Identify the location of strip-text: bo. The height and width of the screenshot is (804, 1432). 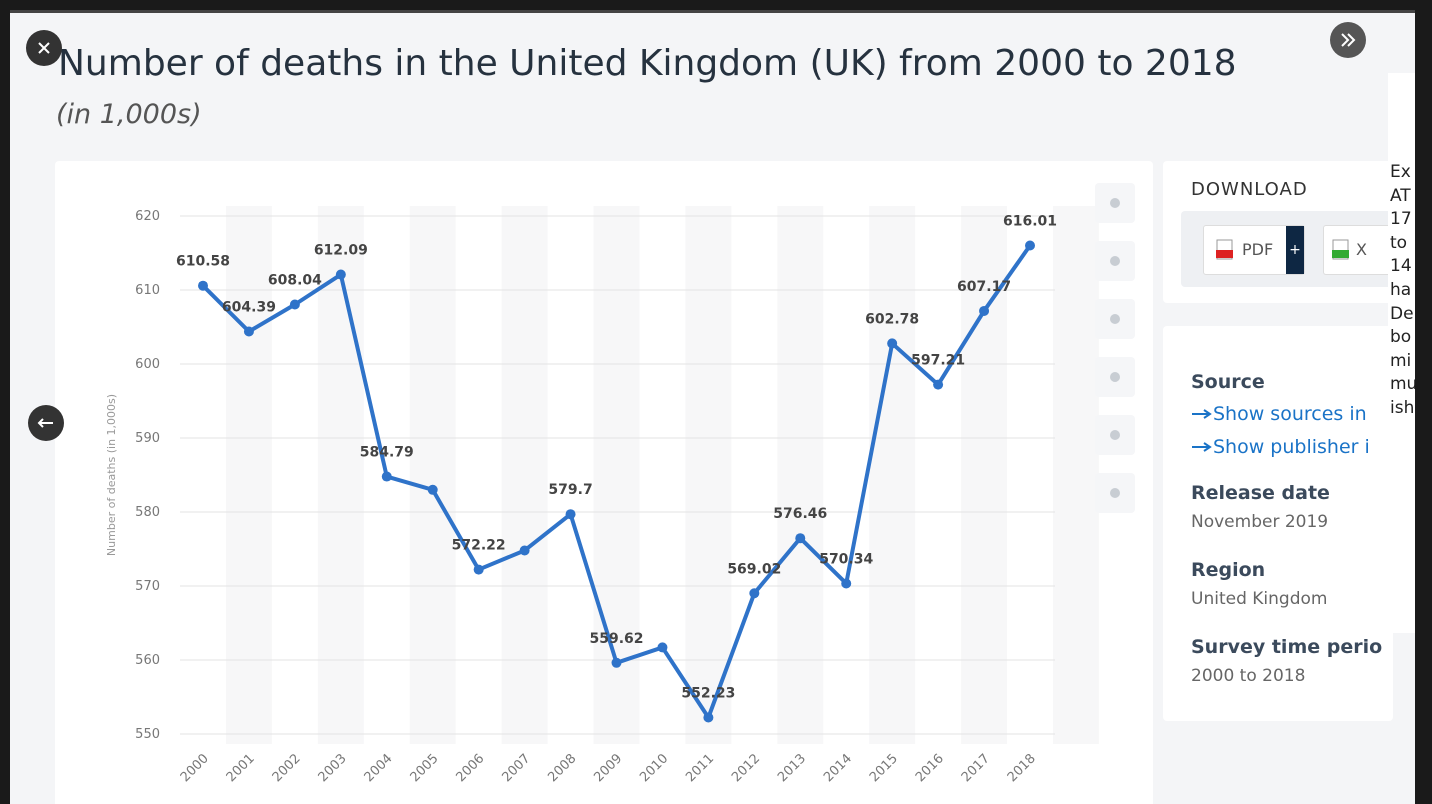
(1401, 337).